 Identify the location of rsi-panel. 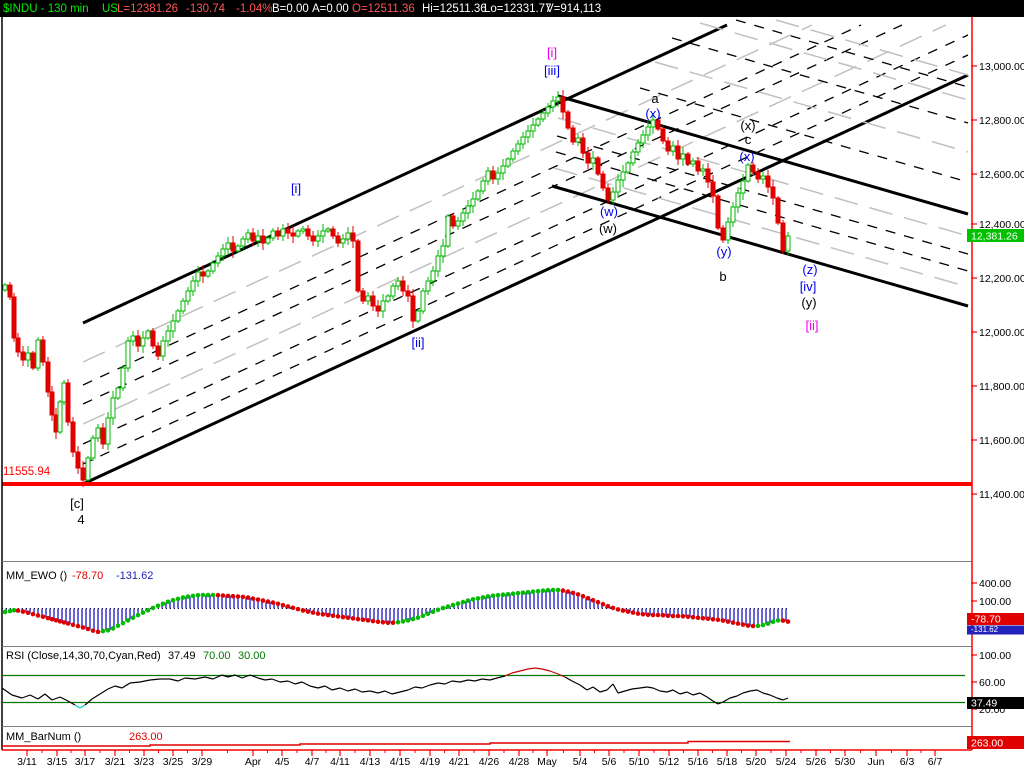
(483, 688).